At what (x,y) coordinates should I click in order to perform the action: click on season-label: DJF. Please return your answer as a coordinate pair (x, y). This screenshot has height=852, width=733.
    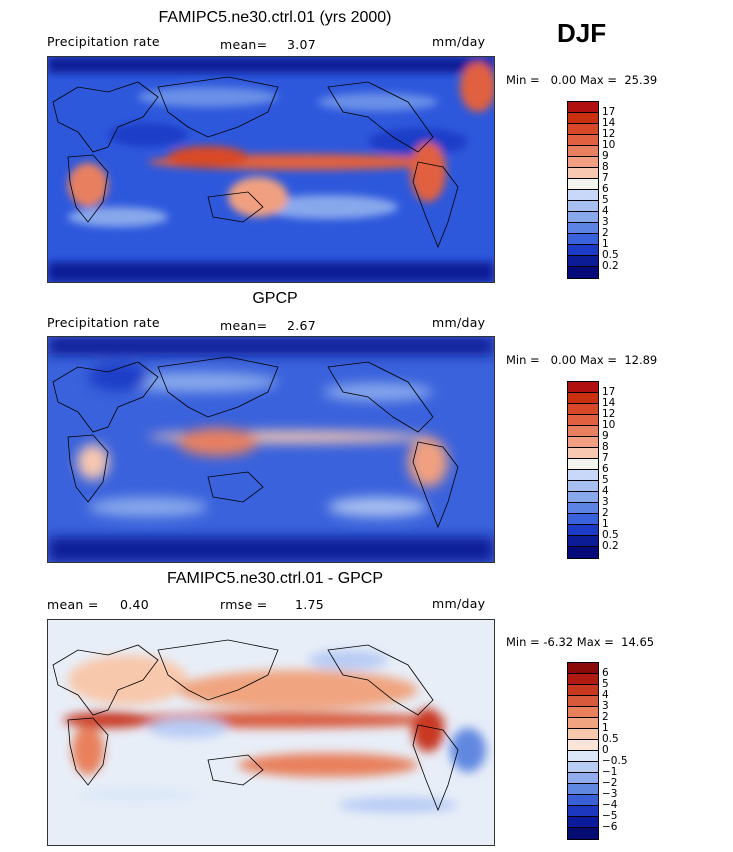
    Looking at the image, I should click on (582, 33).